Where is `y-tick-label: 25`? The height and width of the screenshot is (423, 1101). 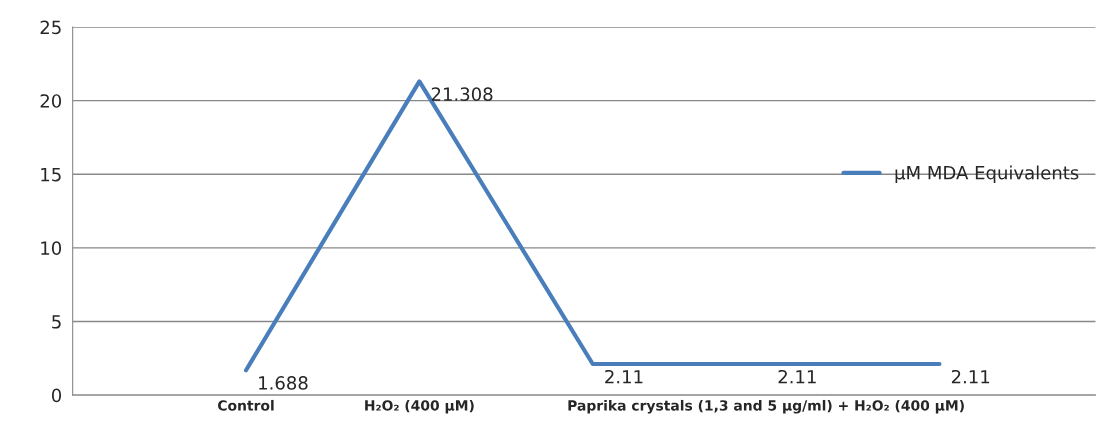
y-tick-label: 25 is located at coordinates (50, 27).